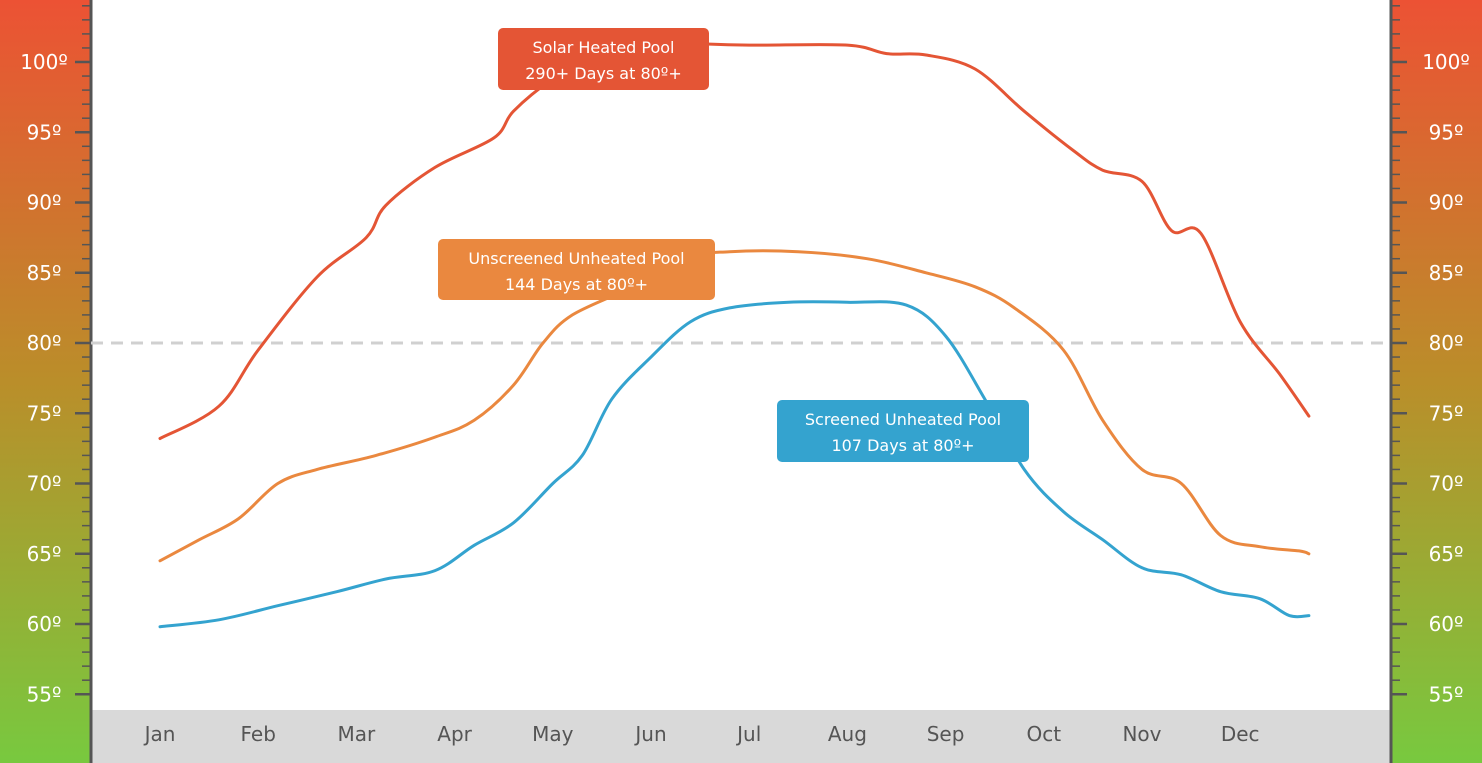 The height and width of the screenshot is (763, 1482). I want to click on annotation-subtitle: 107 Days at 80º+, so click(902, 445).